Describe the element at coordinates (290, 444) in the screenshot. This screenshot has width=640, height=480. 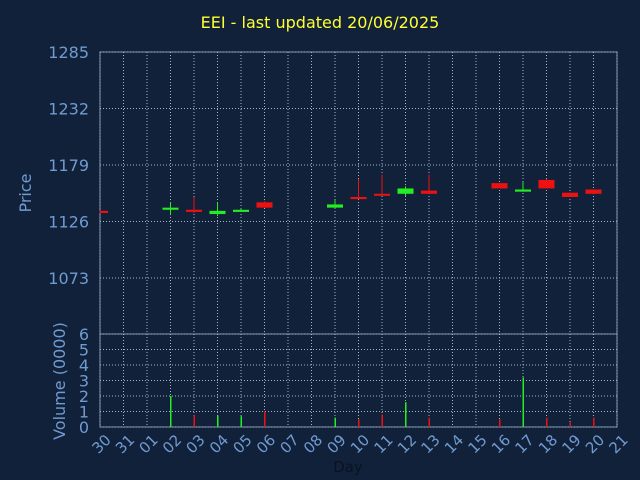
I see `x-tick-label: 07` at that location.